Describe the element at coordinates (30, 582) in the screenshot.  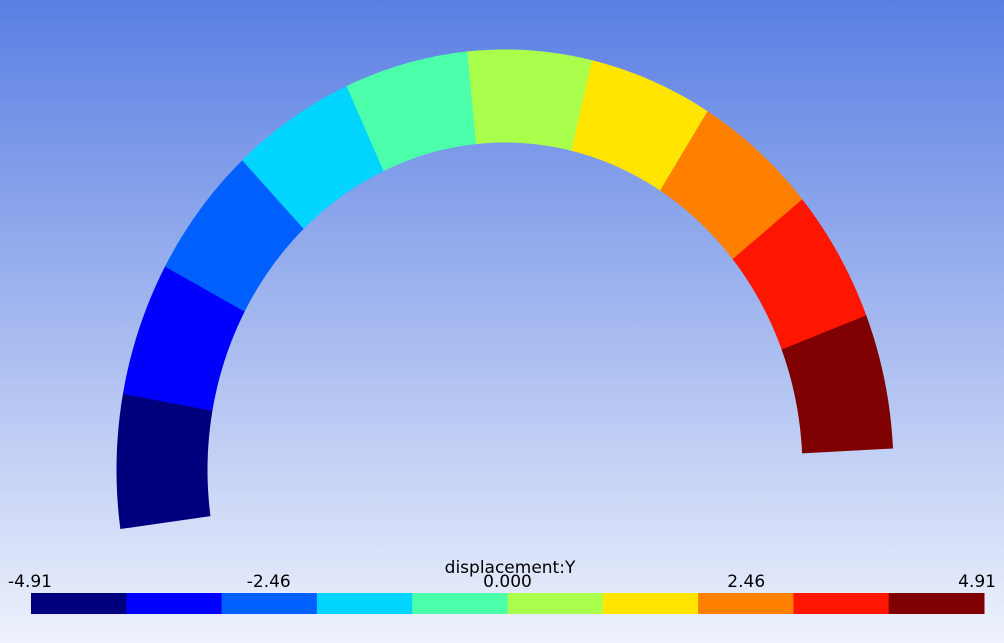
I see `legend-tick-label: -4.91` at that location.